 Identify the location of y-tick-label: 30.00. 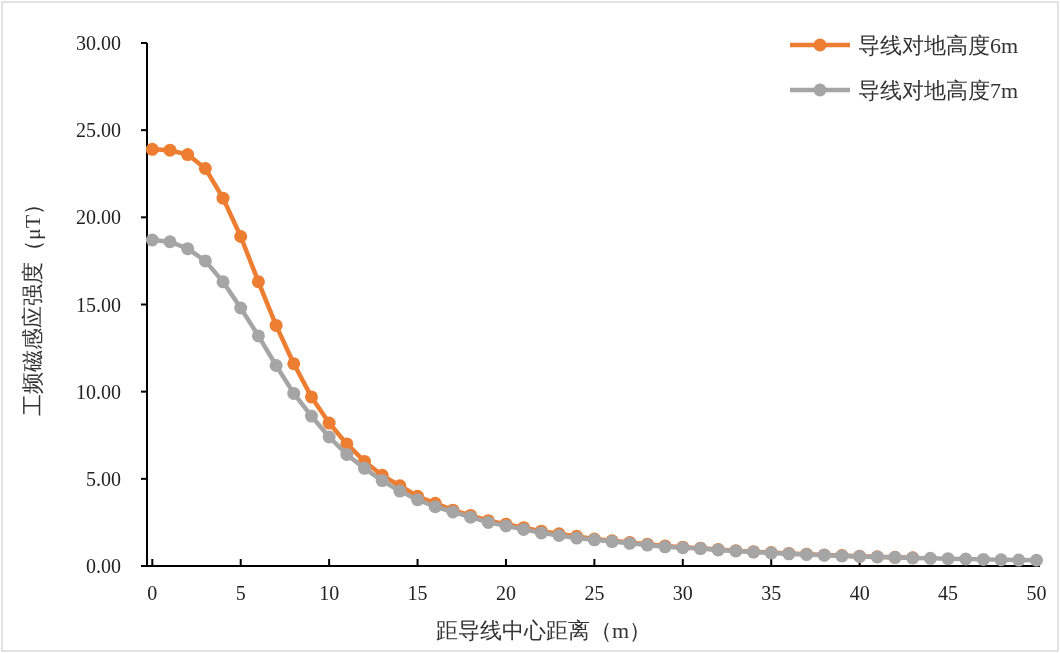
(98, 43).